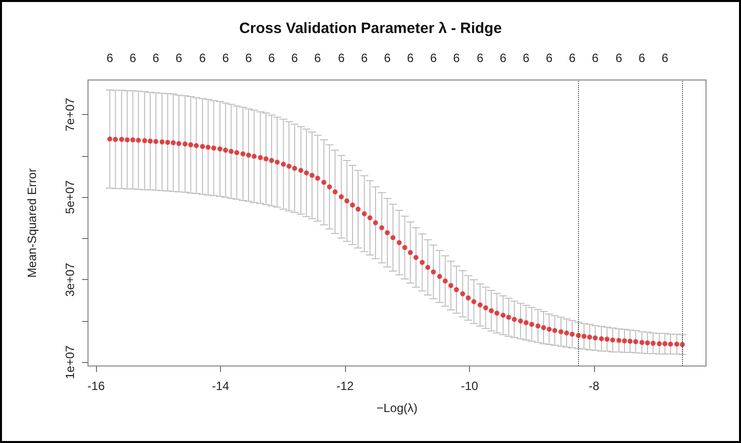 This screenshot has height=443, width=741. What do you see at coordinates (345, 386) in the screenshot?
I see `x-tick-label: -12` at bounding box center [345, 386].